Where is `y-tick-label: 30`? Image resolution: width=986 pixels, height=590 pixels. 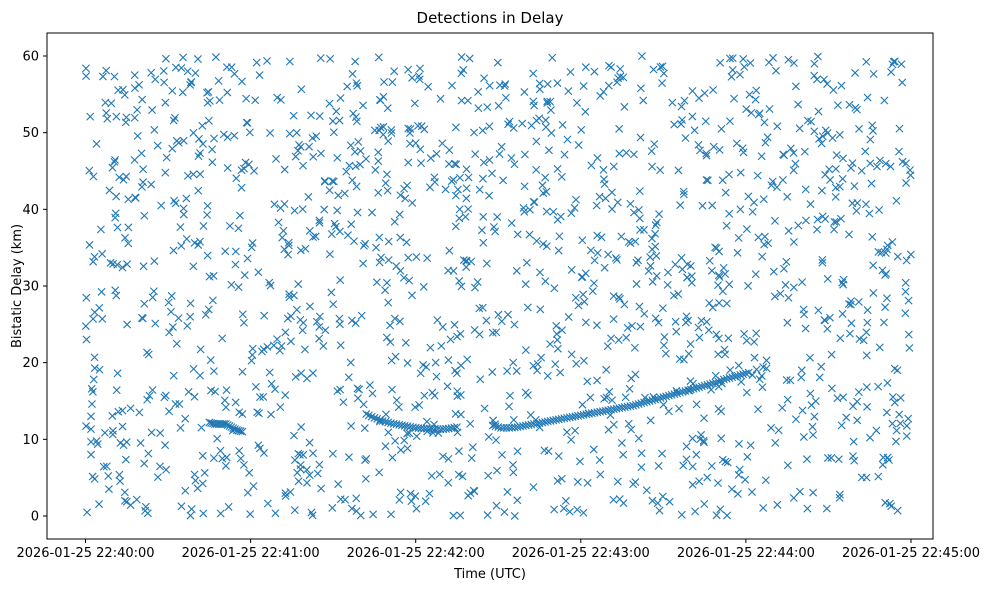 y-tick-label: 30 is located at coordinates (30, 287).